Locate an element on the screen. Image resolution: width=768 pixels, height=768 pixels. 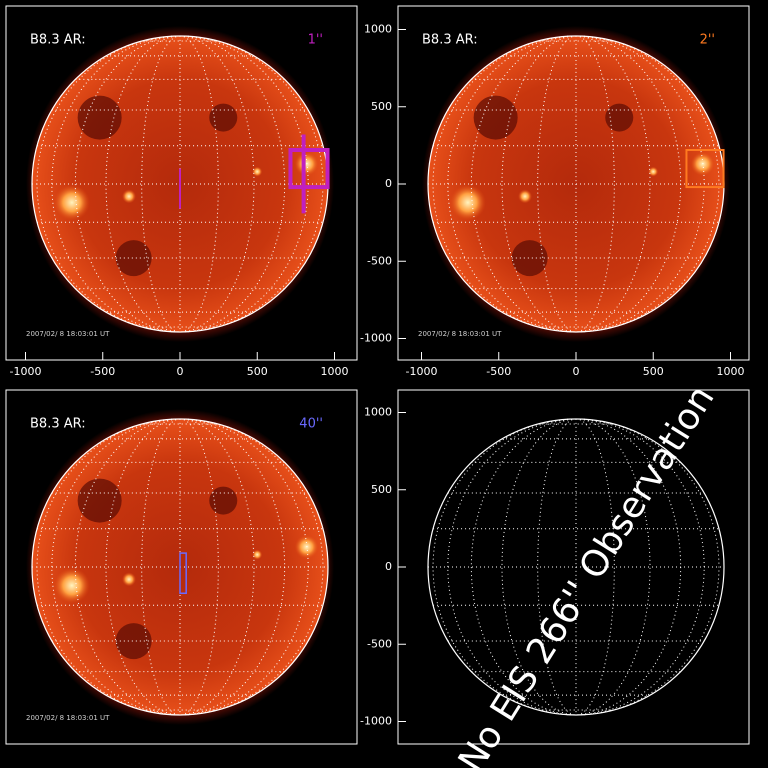
fov-label: 1'' is located at coordinates (315, 40).